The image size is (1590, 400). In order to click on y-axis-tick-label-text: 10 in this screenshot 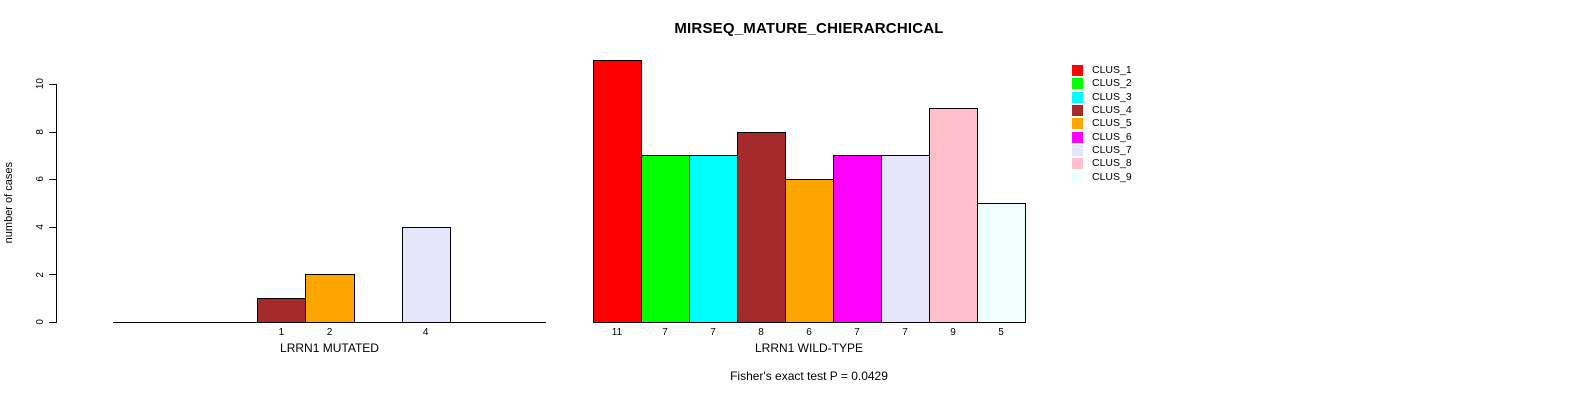, I will do `click(40, 84)`.